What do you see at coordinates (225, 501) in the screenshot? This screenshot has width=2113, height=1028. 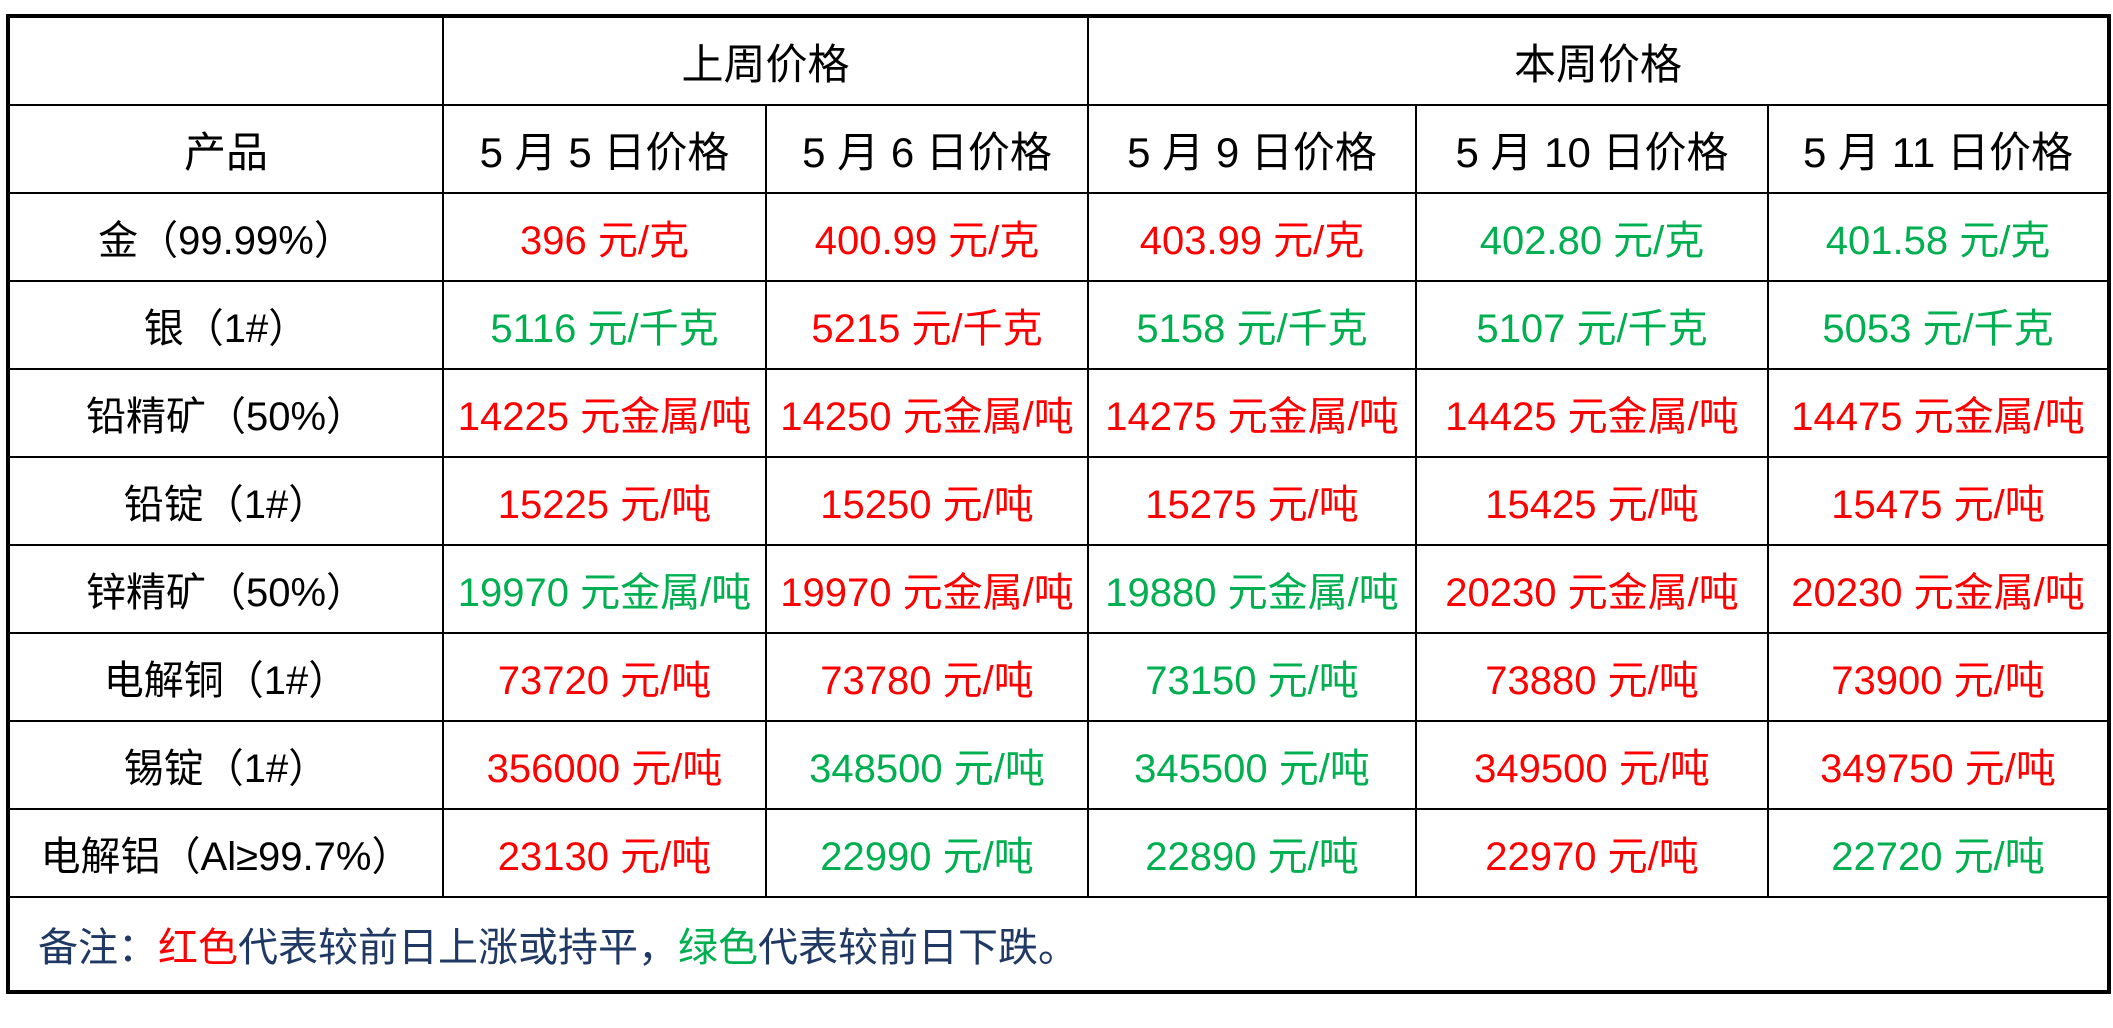 I see `product-cell: 铅锭（1#）` at bounding box center [225, 501].